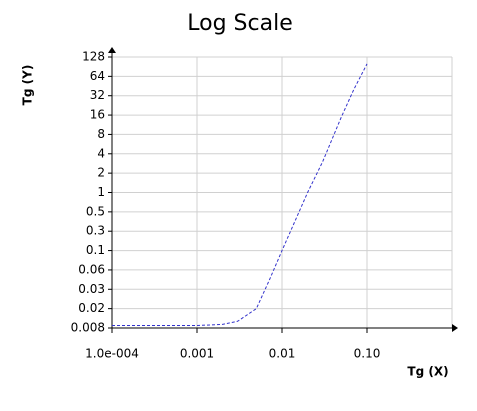 The width and height of the screenshot is (477, 411). What do you see at coordinates (101, 173) in the screenshot?
I see `y-tick-label: 2` at bounding box center [101, 173].